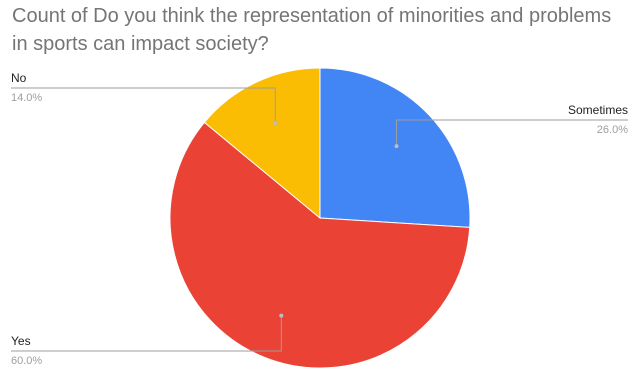 This screenshot has height=371, width=629. What do you see at coordinates (143, 105) in the screenshot?
I see `leader-line-no` at bounding box center [143, 105].